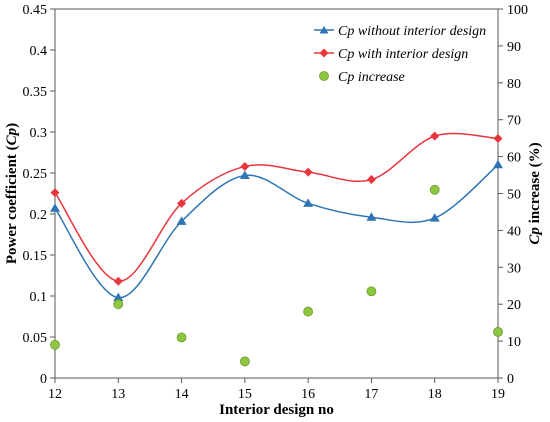 The height and width of the screenshot is (422, 550). I want to click on right-tick-label: 10, so click(514, 342).